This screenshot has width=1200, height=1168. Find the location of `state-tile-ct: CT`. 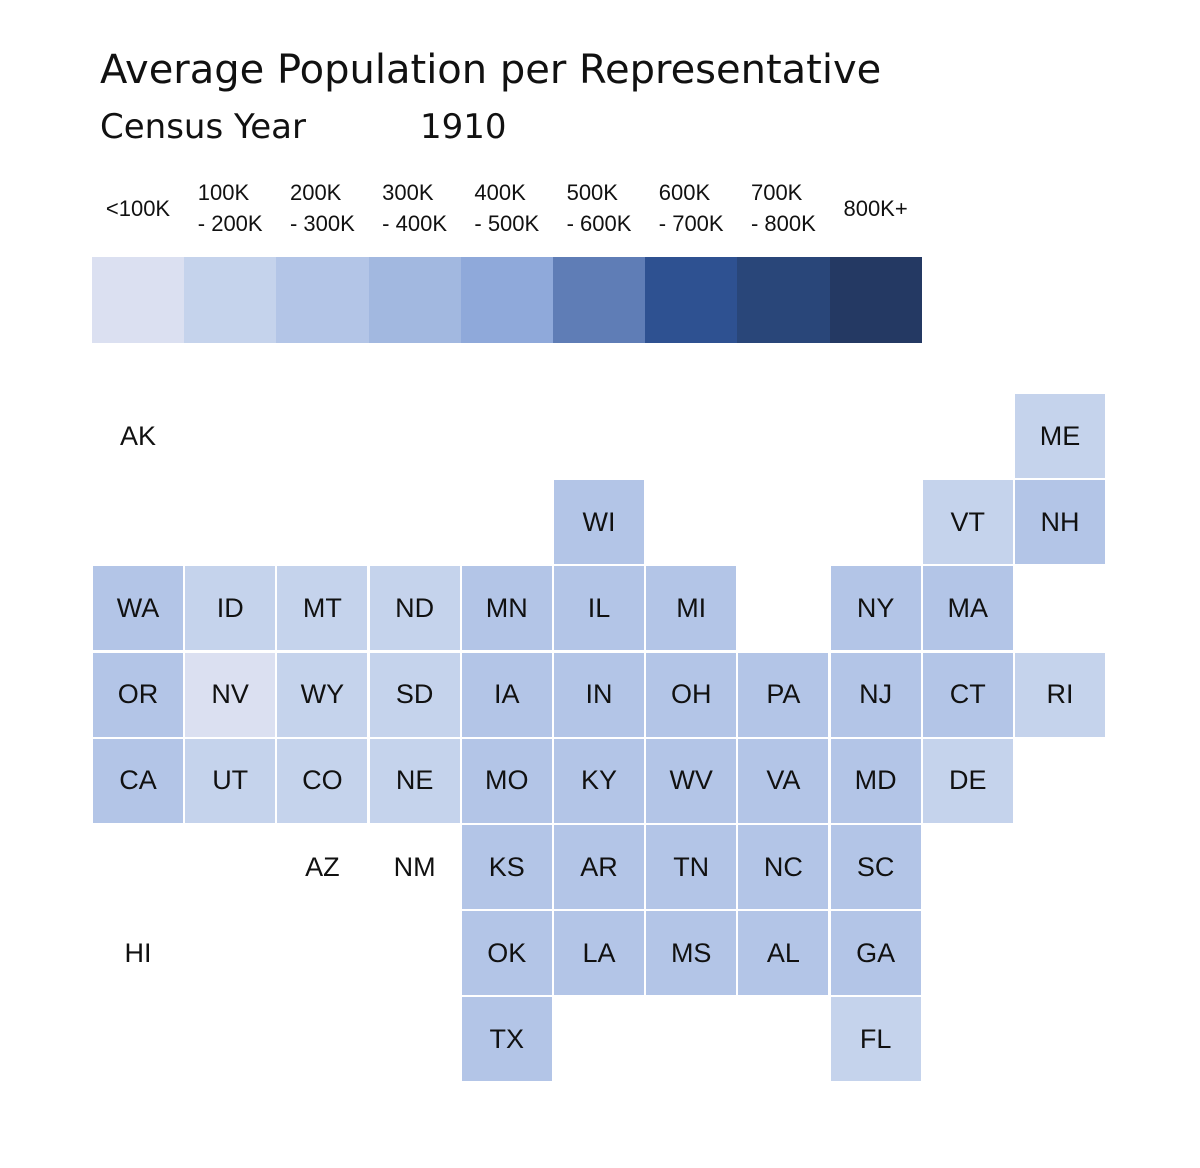

state-tile-ct: CT is located at coordinates (967, 694).